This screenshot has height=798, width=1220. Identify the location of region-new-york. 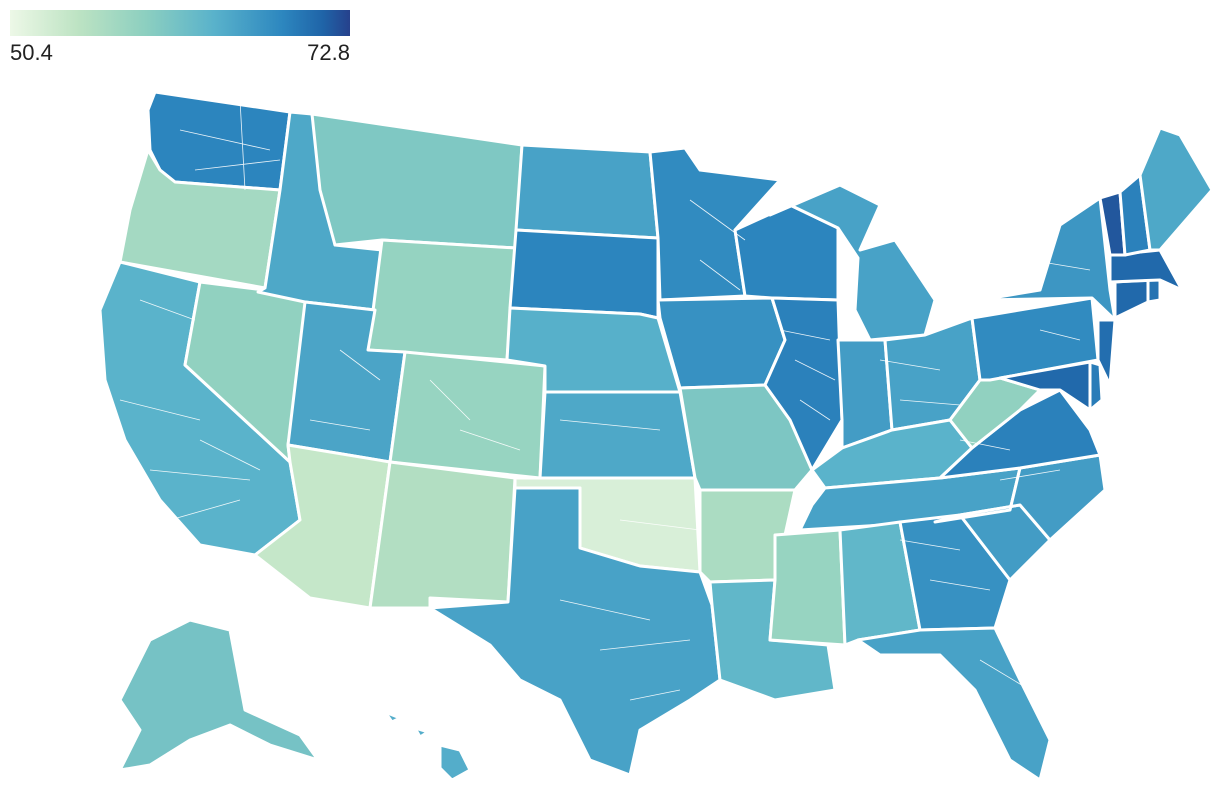
(1047, 259).